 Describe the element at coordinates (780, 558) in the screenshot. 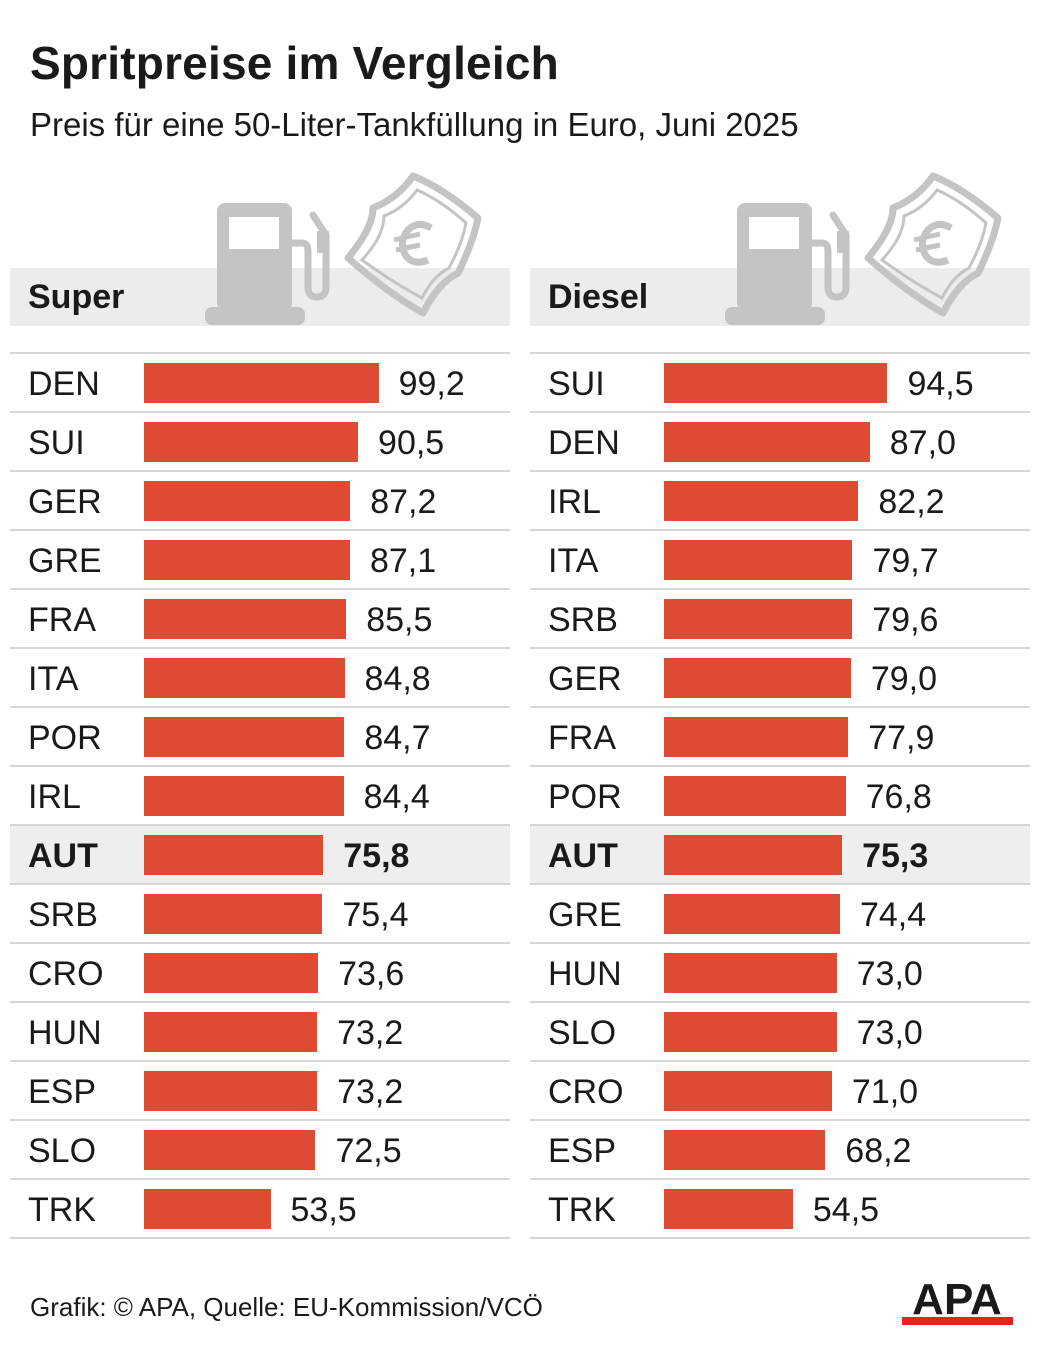

I see `bar-row: ITA 79,7` at that location.